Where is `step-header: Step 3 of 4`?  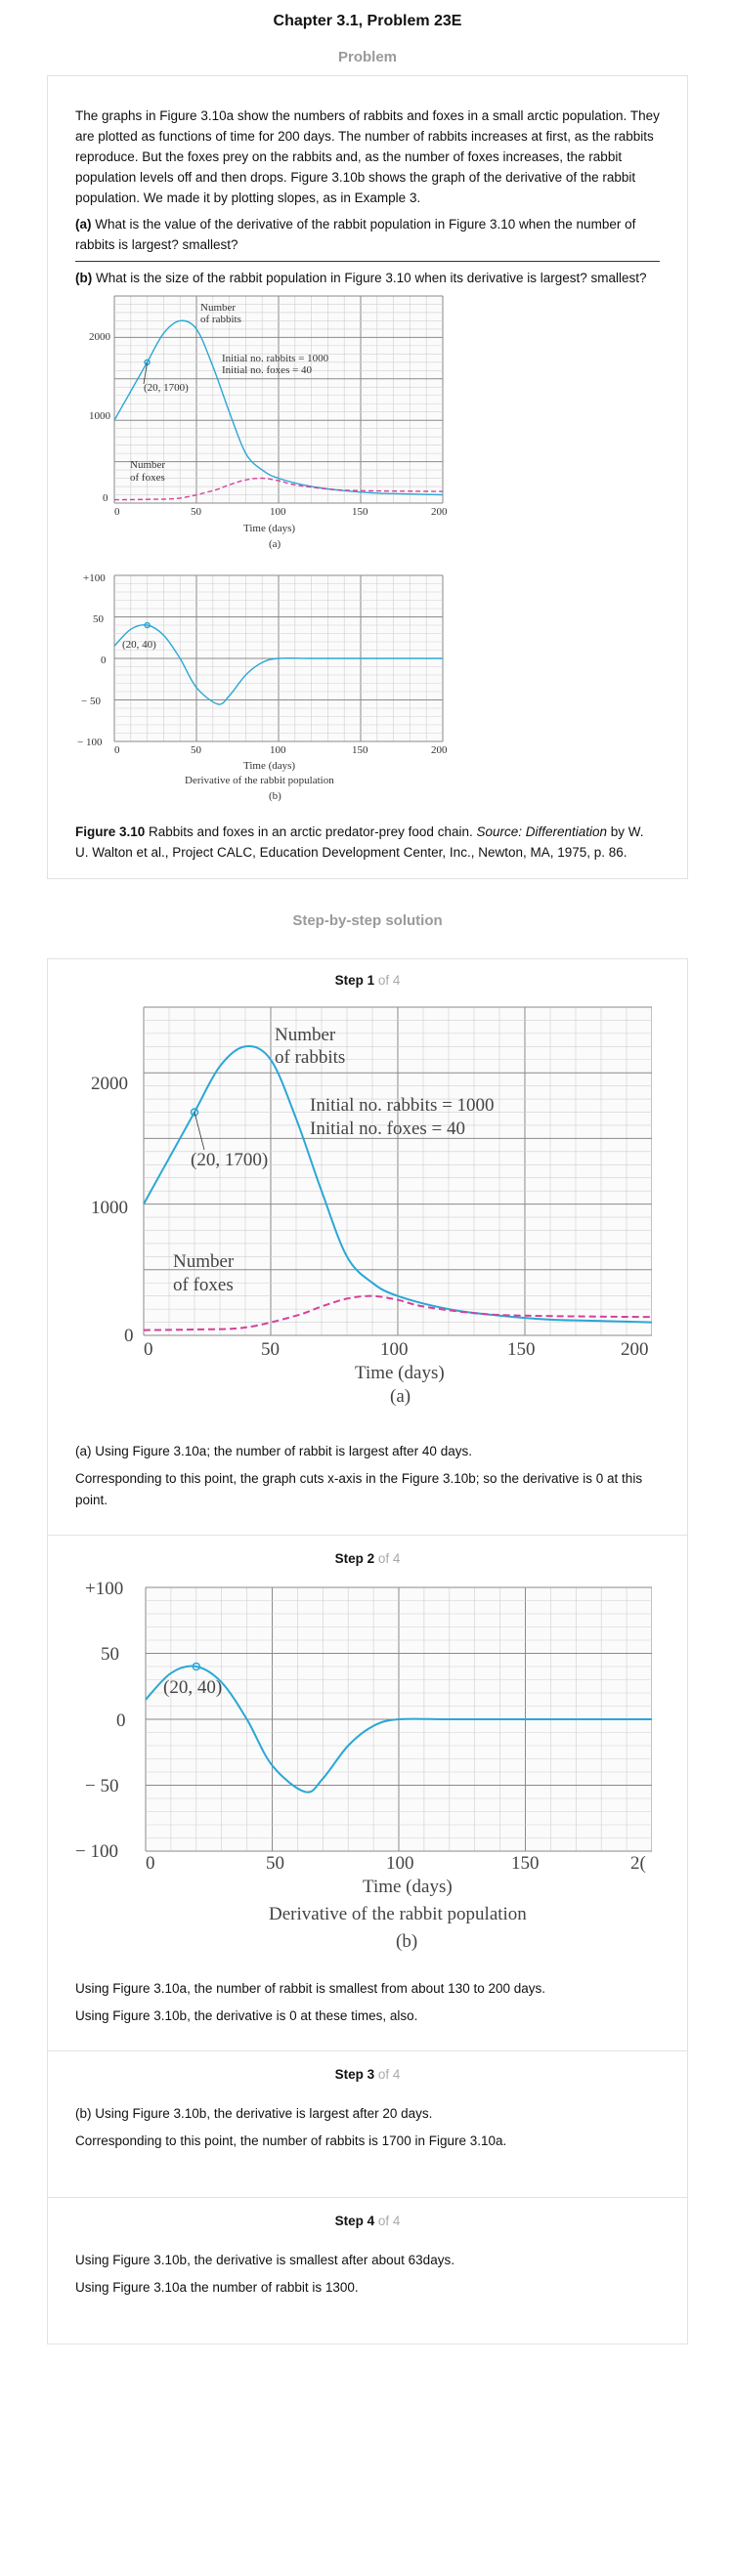
step-header: Step 3 of 4 is located at coordinates (367, 2074).